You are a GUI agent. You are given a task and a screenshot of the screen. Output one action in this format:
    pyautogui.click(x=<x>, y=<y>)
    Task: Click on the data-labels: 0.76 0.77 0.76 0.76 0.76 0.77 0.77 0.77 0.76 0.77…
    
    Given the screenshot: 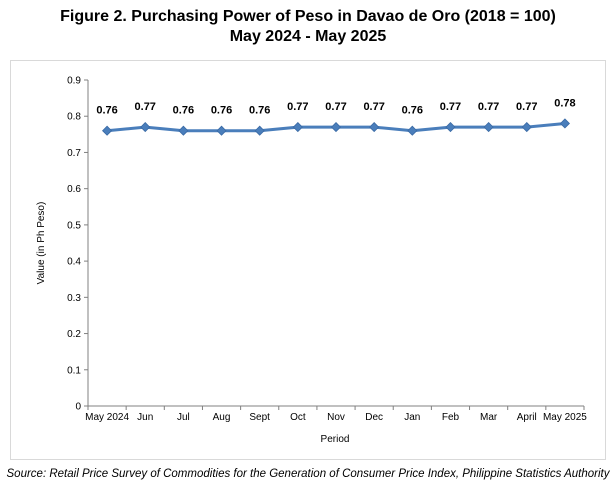 What is the action you would take?
    pyautogui.click(x=335, y=106)
    